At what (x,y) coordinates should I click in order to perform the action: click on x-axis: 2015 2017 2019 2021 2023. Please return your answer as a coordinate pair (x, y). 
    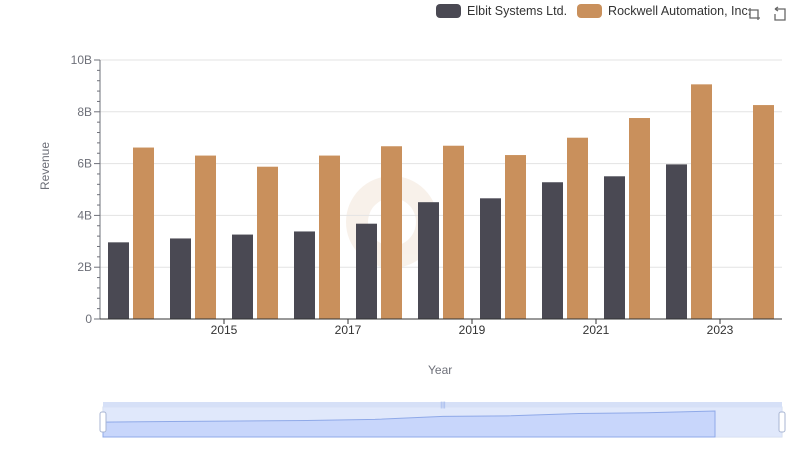
    Looking at the image, I should click on (441, 327).